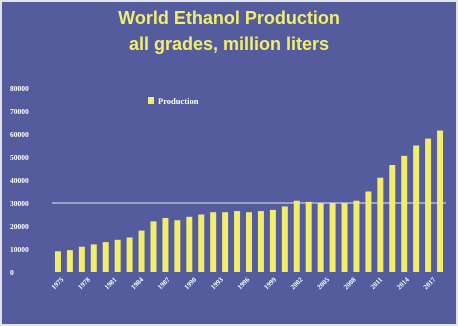 The width and height of the screenshot is (458, 326). What do you see at coordinates (191, 283) in the screenshot?
I see `x-tick-label: 1990` at bounding box center [191, 283].